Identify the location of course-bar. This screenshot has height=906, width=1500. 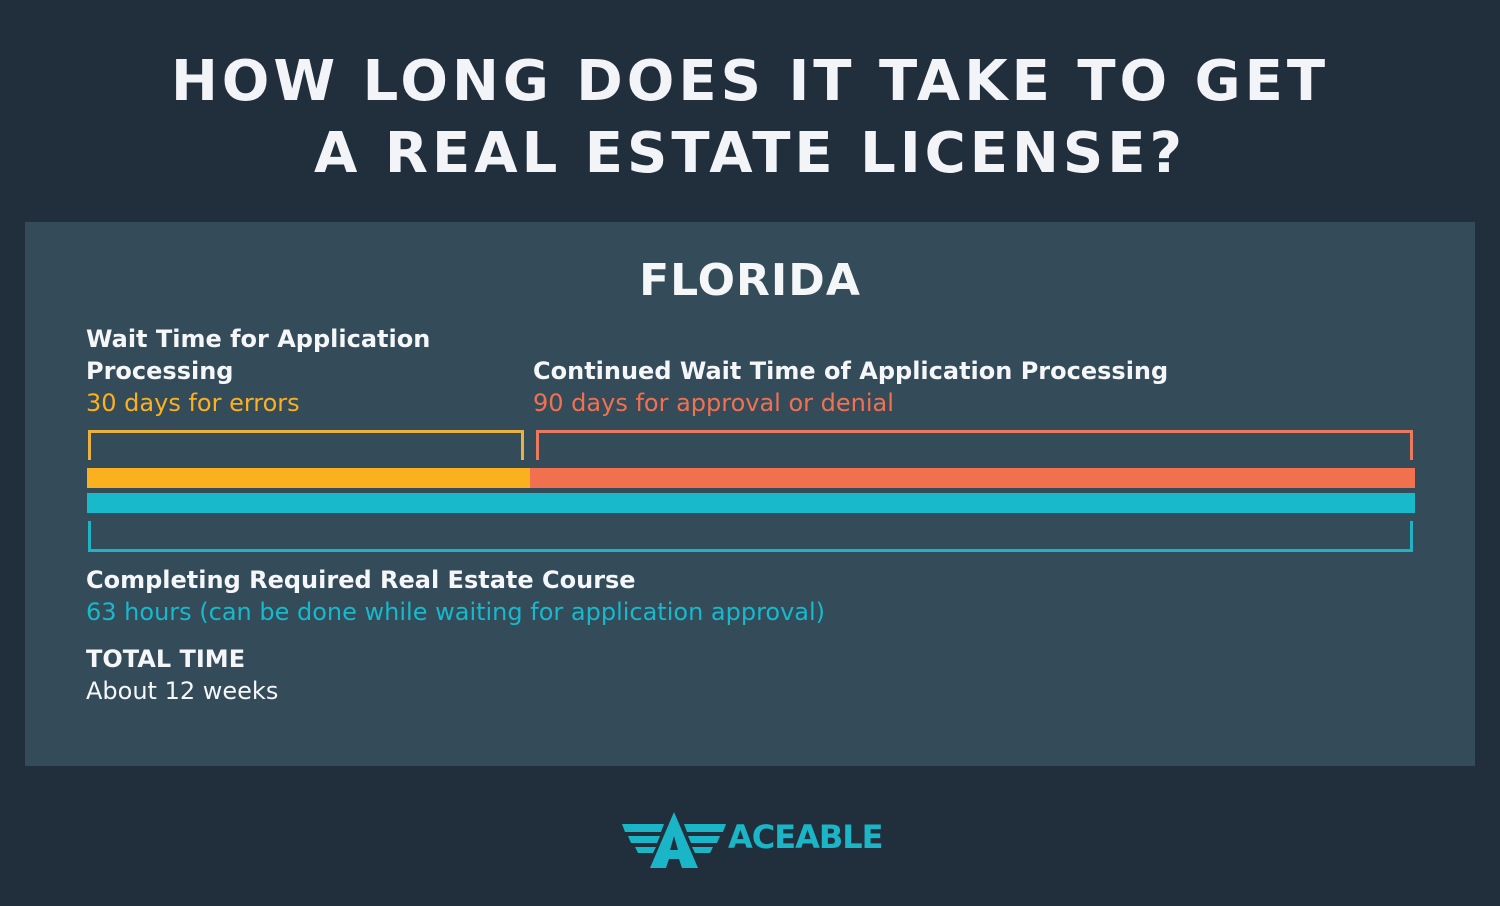
(751, 503).